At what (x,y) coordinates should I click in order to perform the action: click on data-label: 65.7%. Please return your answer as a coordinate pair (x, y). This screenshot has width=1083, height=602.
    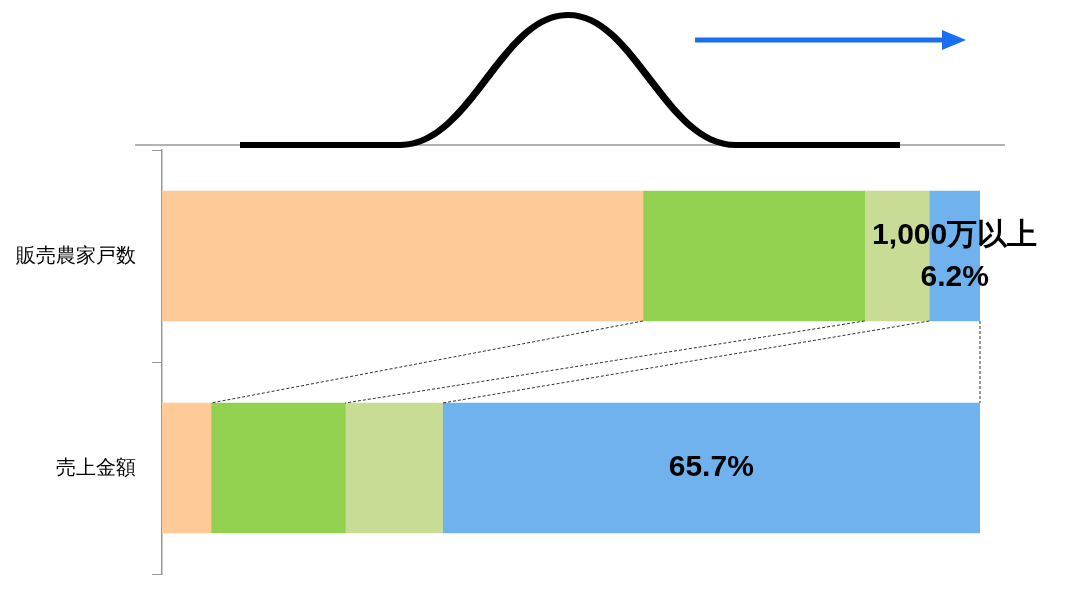
    Looking at the image, I should click on (711, 466).